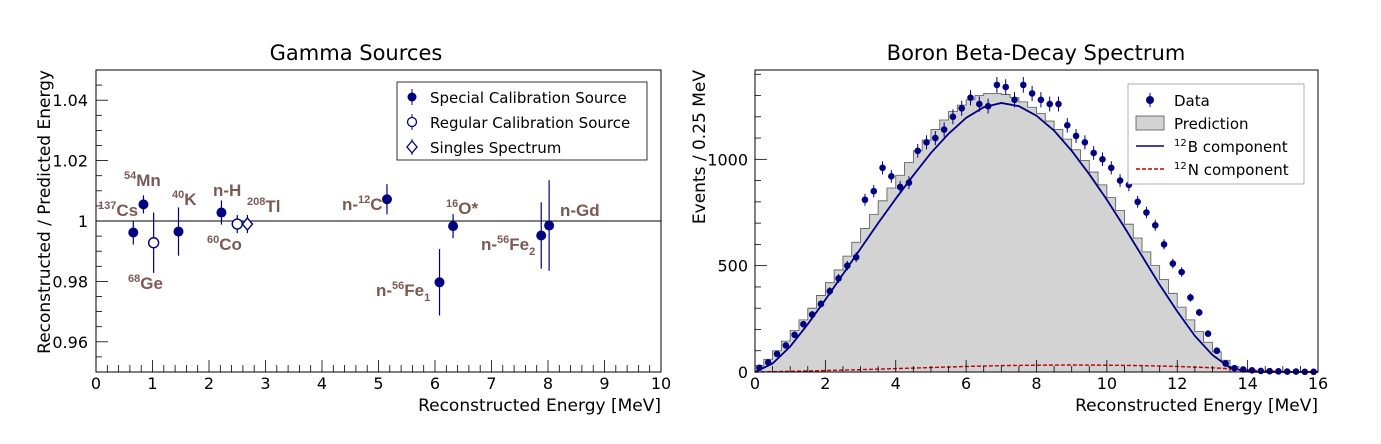 The image size is (1381, 444). I want to click on legend-prediction-swatch, so click(1150, 123).